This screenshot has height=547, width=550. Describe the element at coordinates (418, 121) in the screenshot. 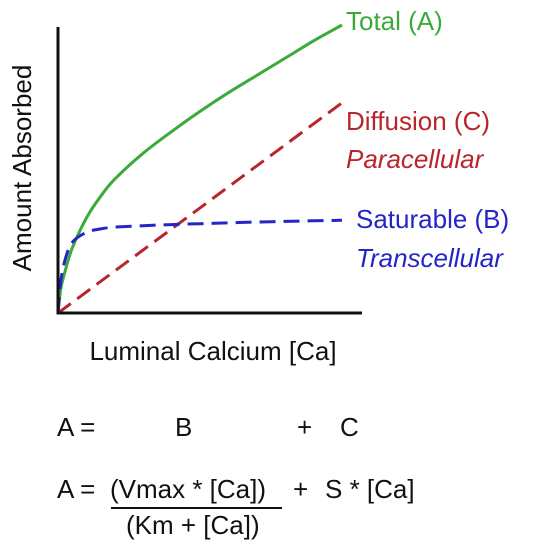

I see `series-label-diffusion-c: Diffusion (C)` at that location.